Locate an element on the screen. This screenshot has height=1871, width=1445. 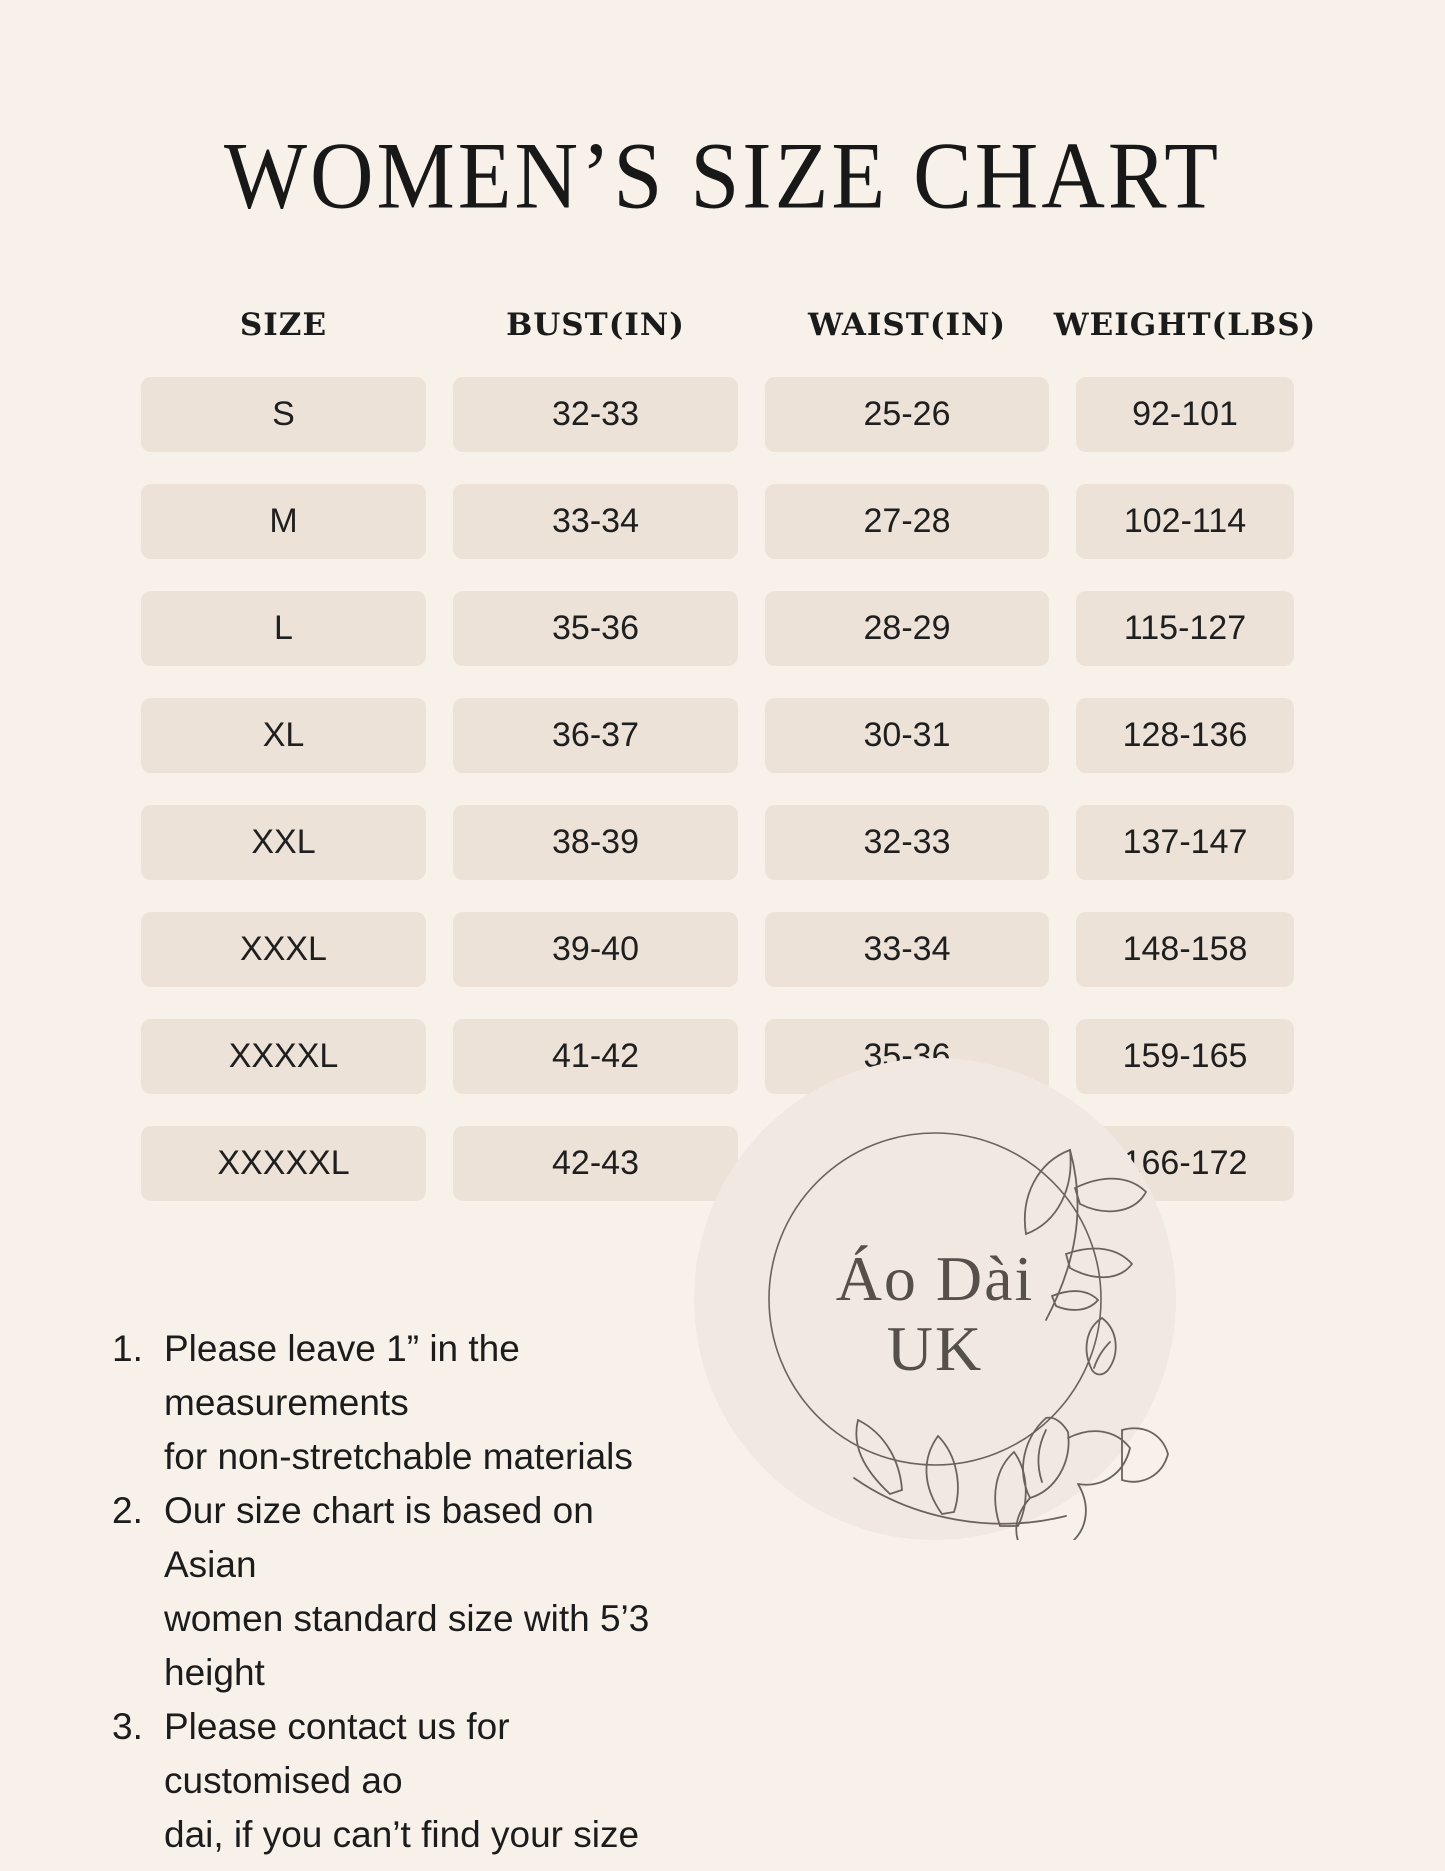
cell-bust: 38-39 is located at coordinates (595, 842).